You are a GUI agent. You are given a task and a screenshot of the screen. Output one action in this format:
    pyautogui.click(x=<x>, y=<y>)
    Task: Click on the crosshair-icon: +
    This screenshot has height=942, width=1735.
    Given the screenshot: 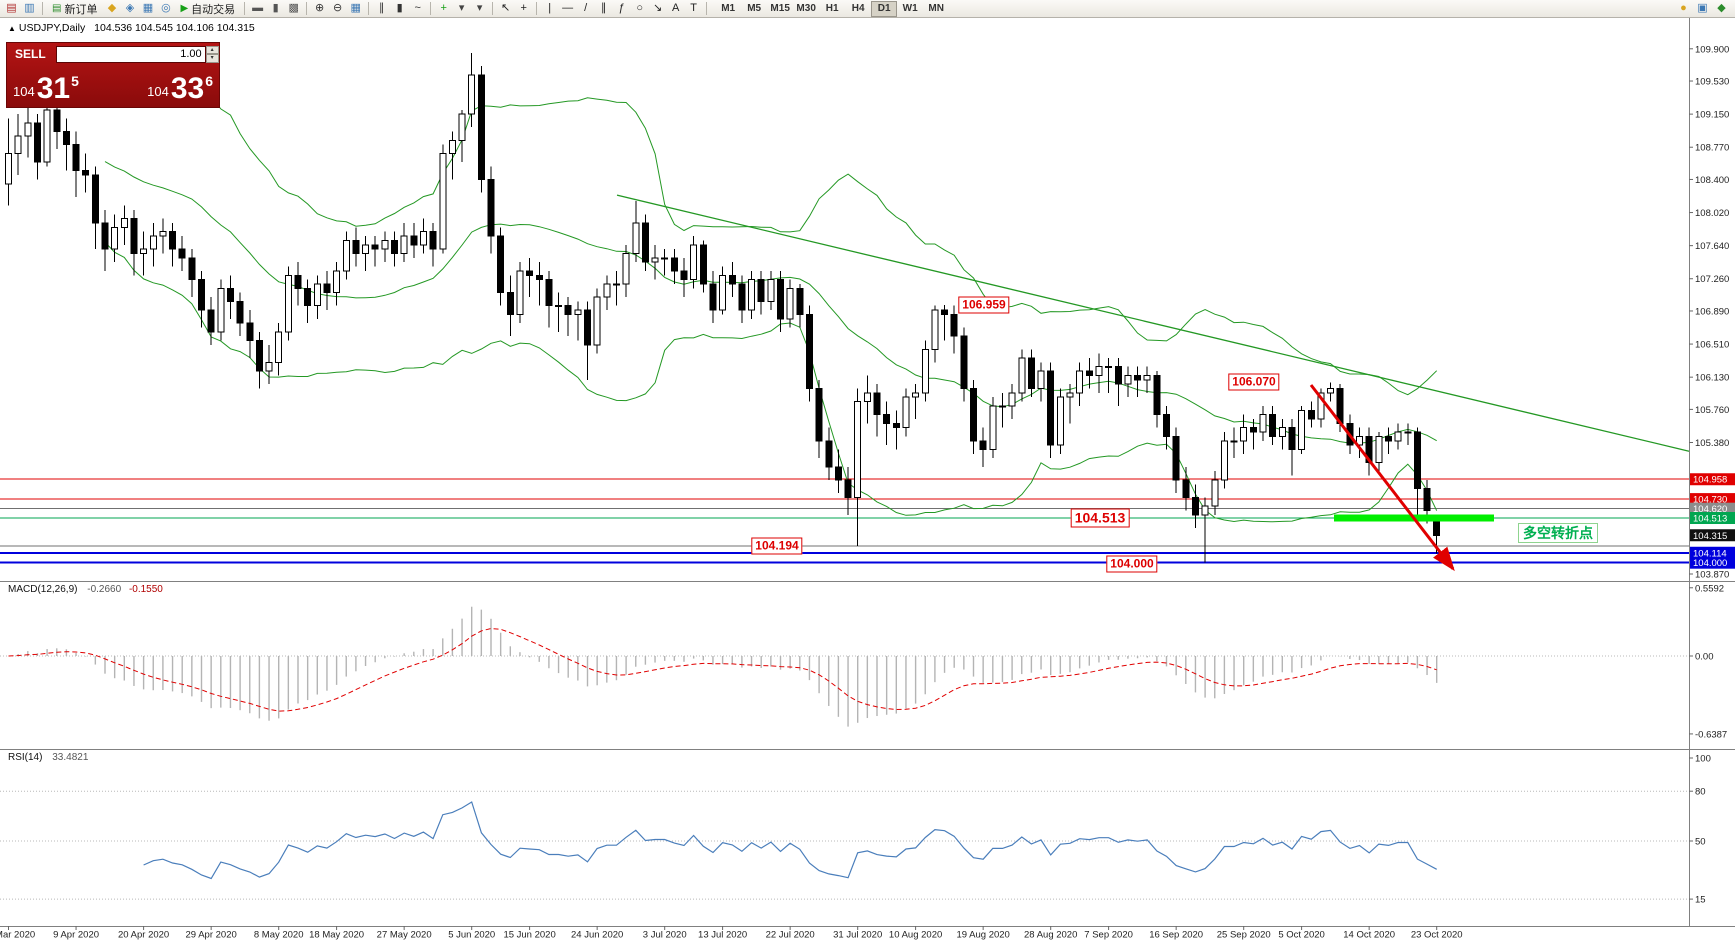 What is the action you would take?
    pyautogui.click(x=523, y=8)
    